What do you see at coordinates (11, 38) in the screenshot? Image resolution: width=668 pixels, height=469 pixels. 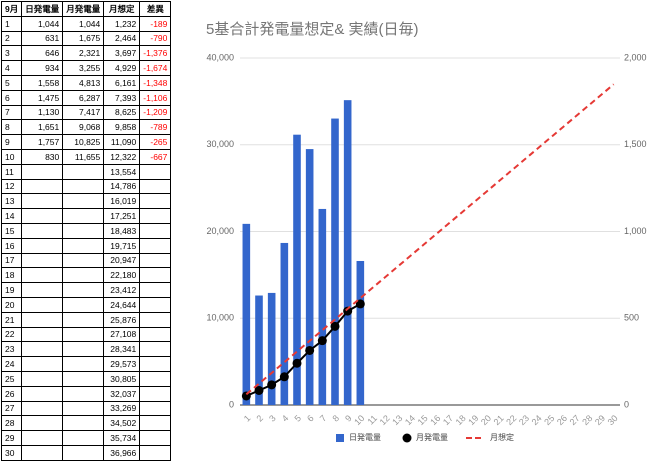 I see `table-cell: 2` at bounding box center [11, 38].